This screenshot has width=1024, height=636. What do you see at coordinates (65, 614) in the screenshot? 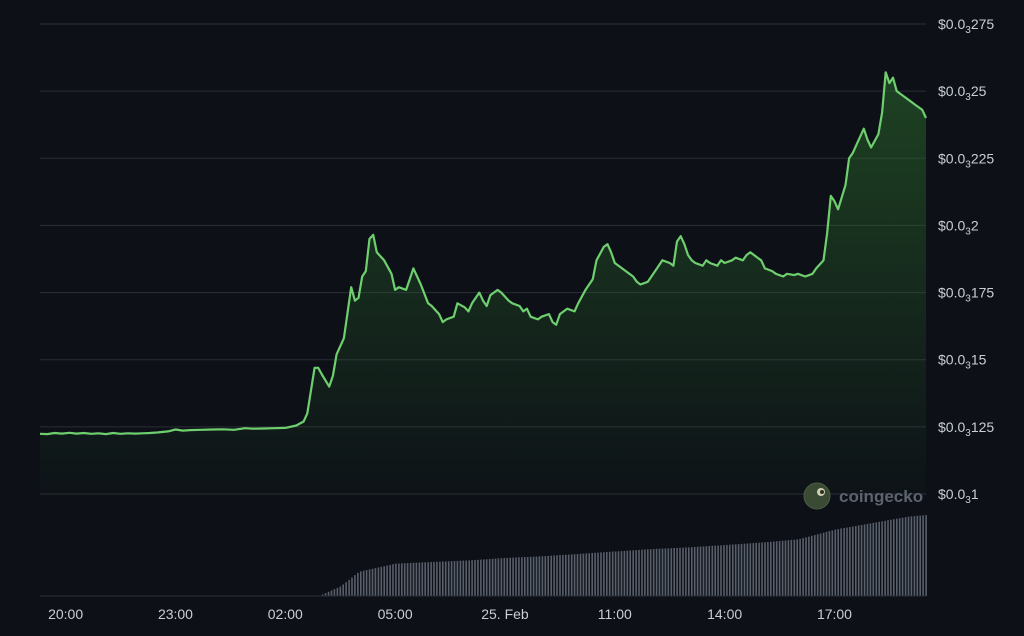
I see `x-tick-label: 20:00` at bounding box center [65, 614].